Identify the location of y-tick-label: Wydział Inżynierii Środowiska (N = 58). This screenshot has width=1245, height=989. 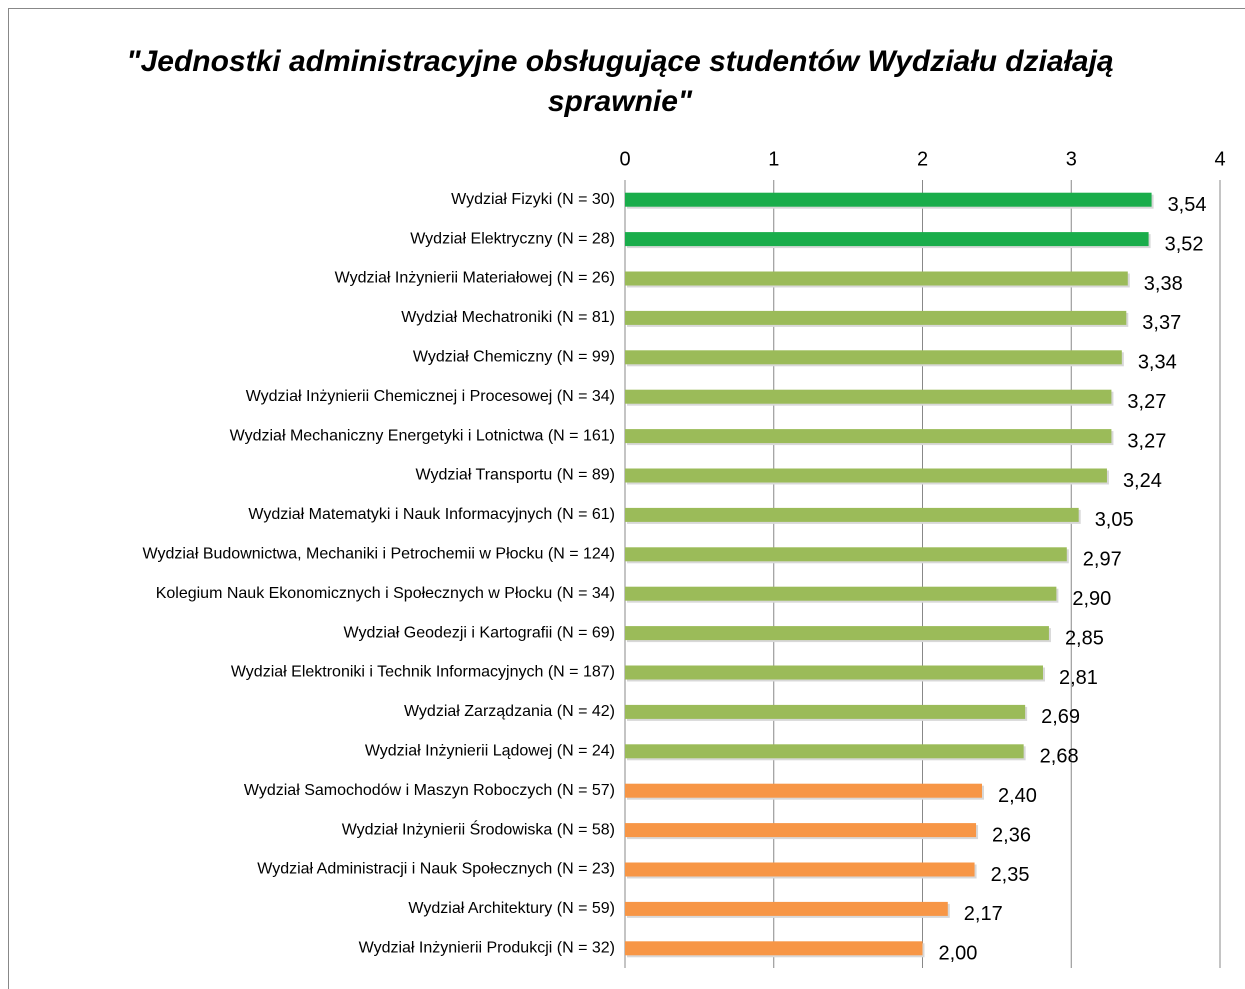
(478, 828).